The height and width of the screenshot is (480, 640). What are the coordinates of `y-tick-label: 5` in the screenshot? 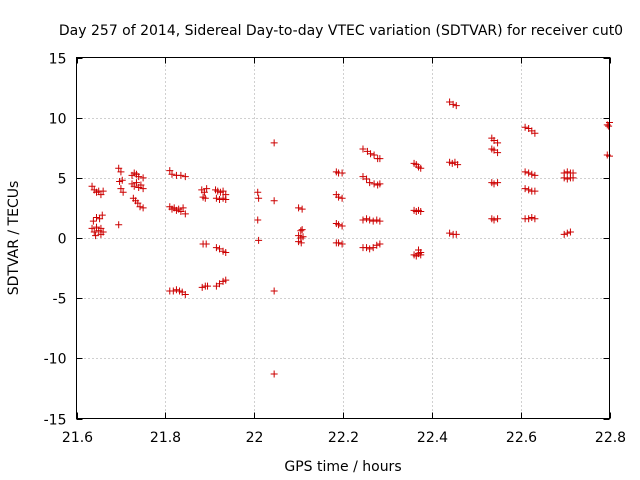 It's located at (62, 180).